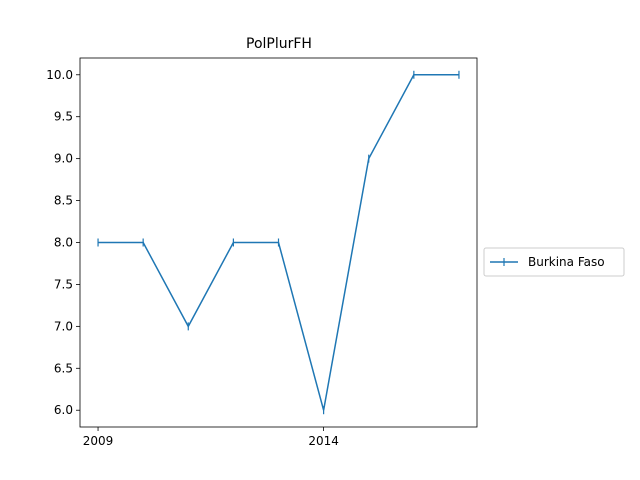  What do you see at coordinates (566, 262) in the screenshot?
I see `legend-label-burkina-faso: Burkina Faso` at bounding box center [566, 262].